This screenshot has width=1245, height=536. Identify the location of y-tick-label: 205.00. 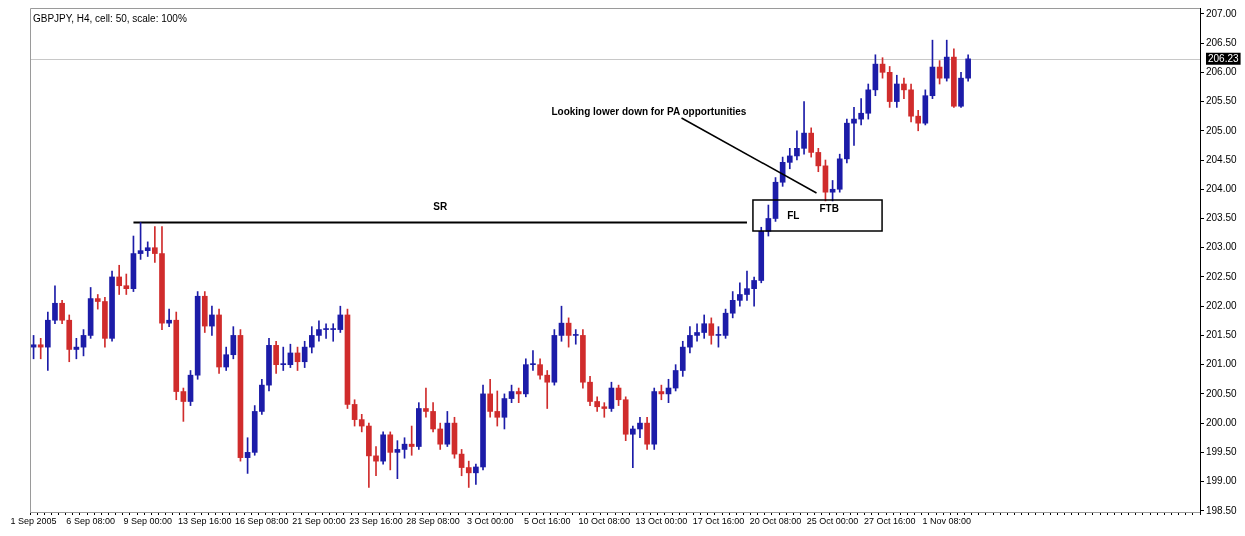
(1222, 130).